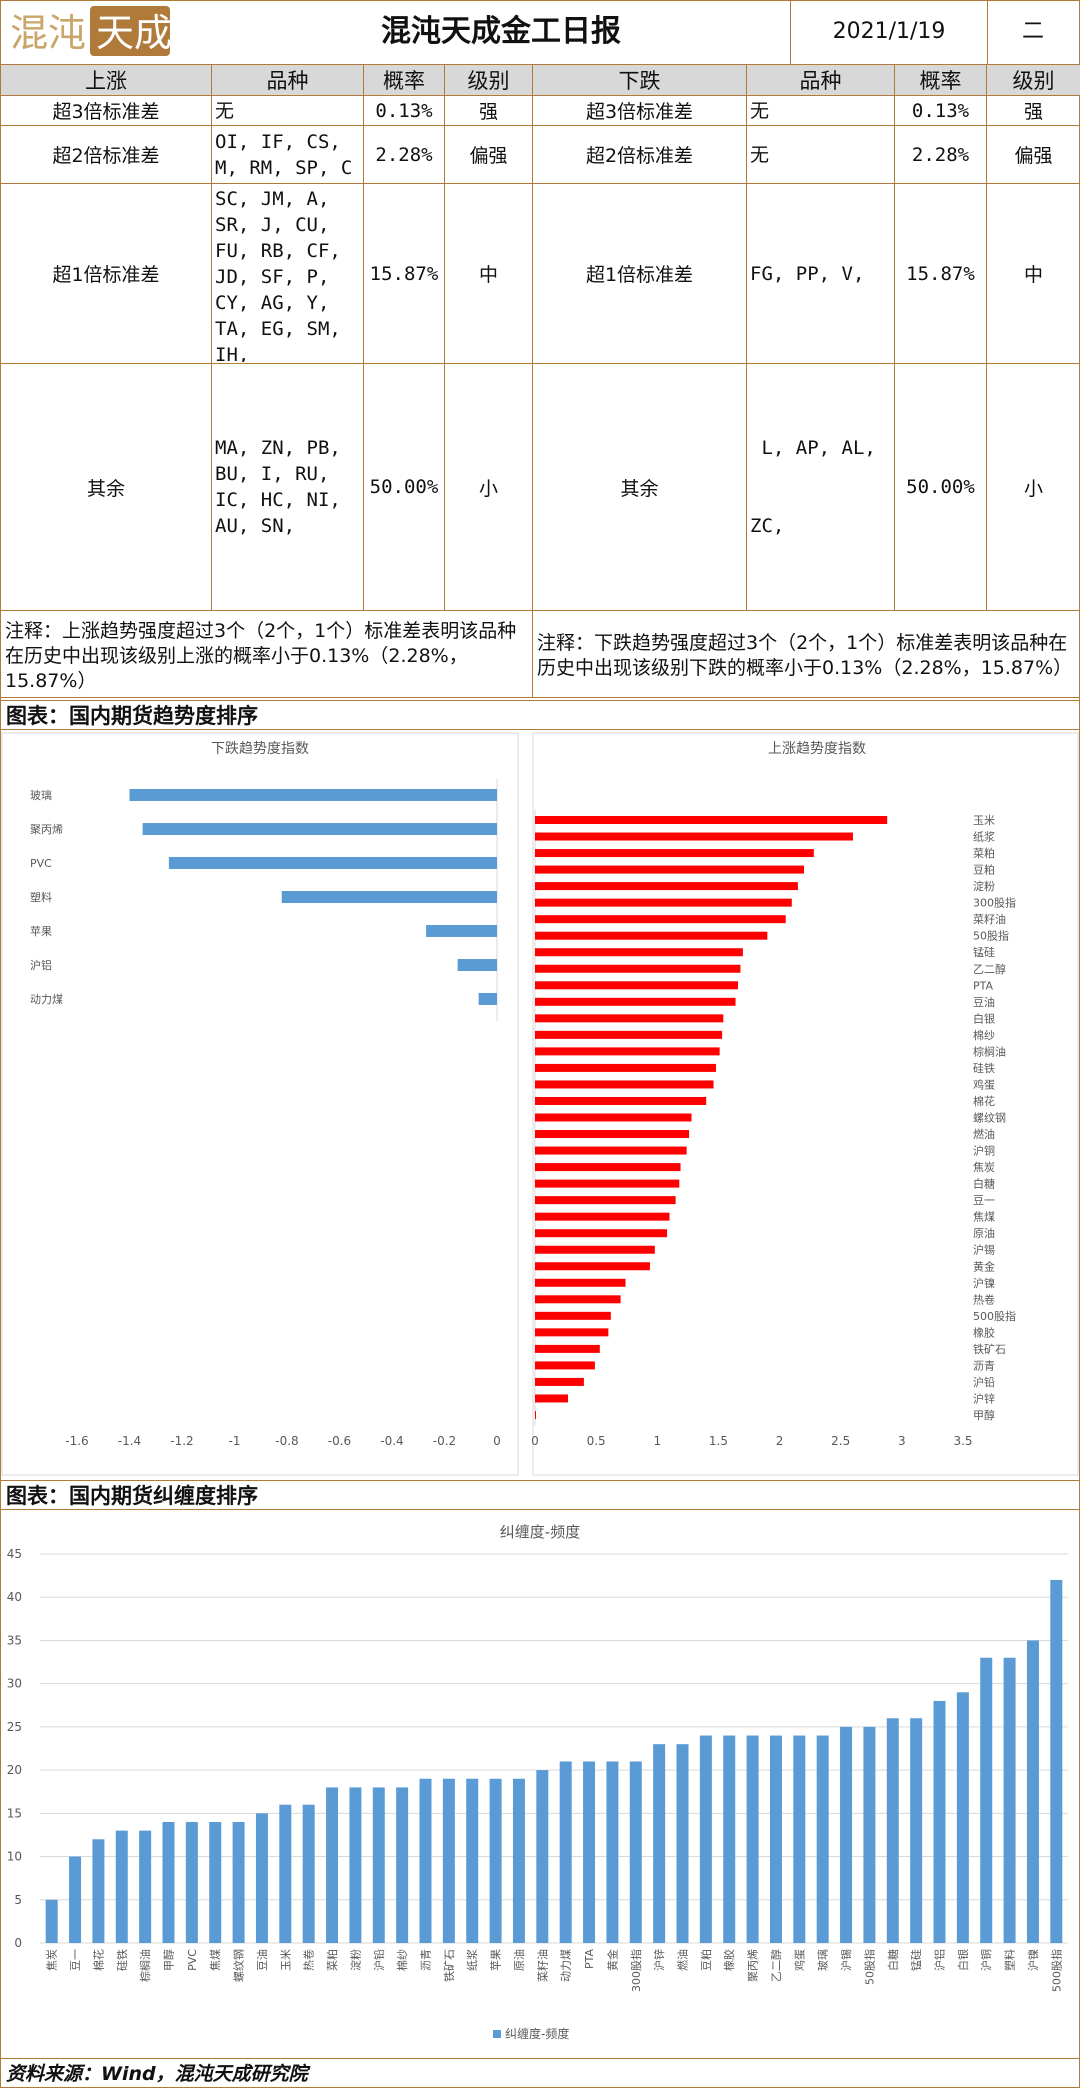 The width and height of the screenshot is (1080, 2089). I want to click on variety-line: L, AP, AL,, so click(822, 448).